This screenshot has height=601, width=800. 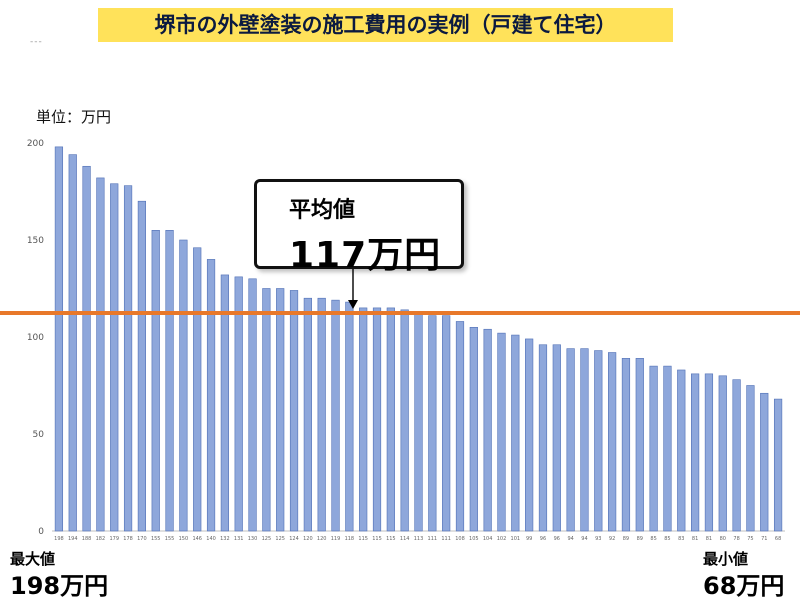 What do you see at coordinates (184, 539) in the screenshot?
I see `x-tick-label: 150` at bounding box center [184, 539].